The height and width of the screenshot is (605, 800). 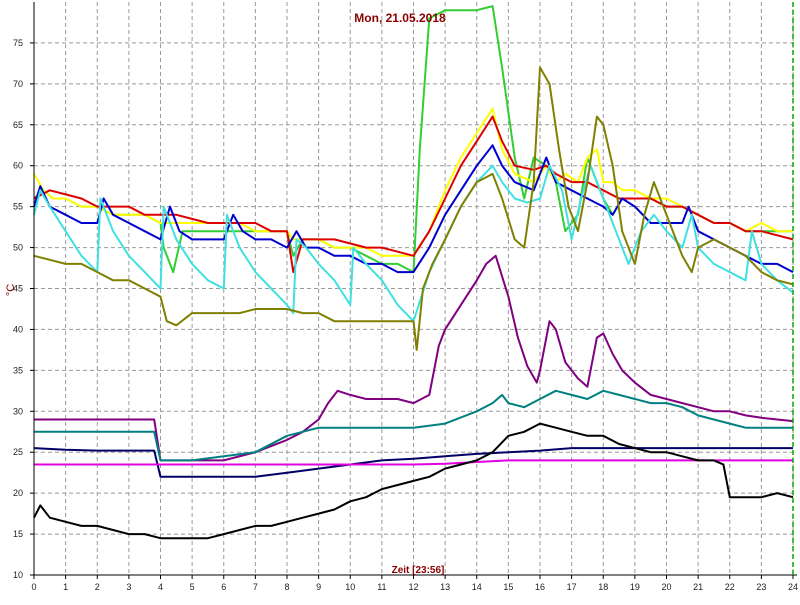 I want to click on x-tick-label-21: 21, so click(x=698, y=587).